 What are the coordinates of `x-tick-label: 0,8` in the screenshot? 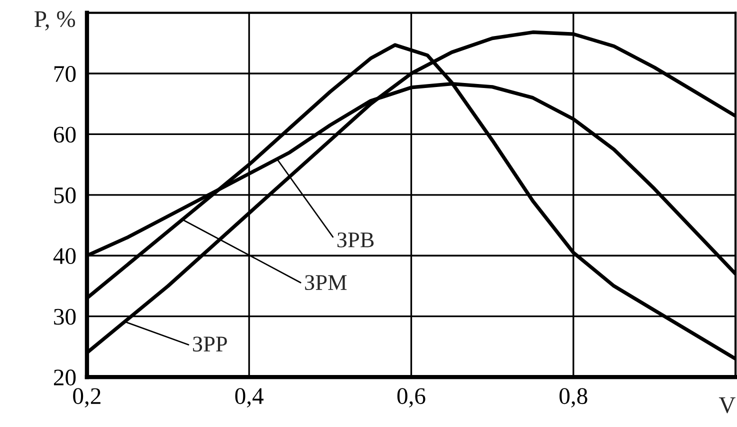 It's located at (574, 398).